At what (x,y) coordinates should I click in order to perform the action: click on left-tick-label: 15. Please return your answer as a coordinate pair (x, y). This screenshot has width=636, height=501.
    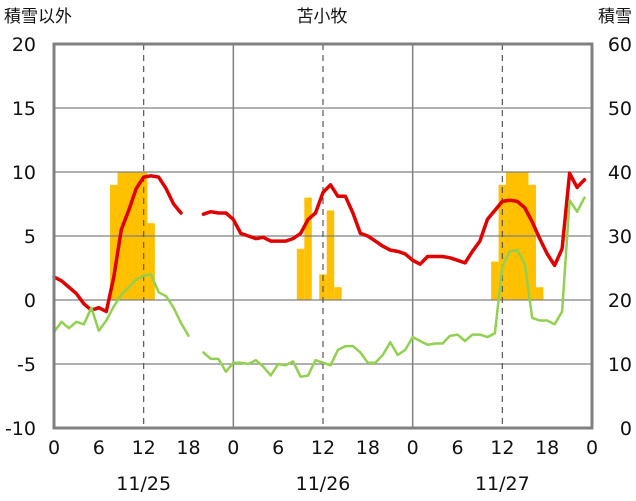
    Looking at the image, I should click on (24, 109).